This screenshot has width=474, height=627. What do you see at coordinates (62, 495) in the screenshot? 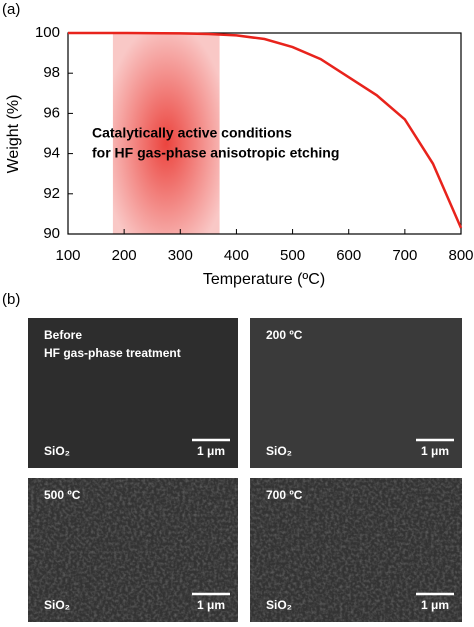
I see `sem-label: 500 ºC` at bounding box center [62, 495].